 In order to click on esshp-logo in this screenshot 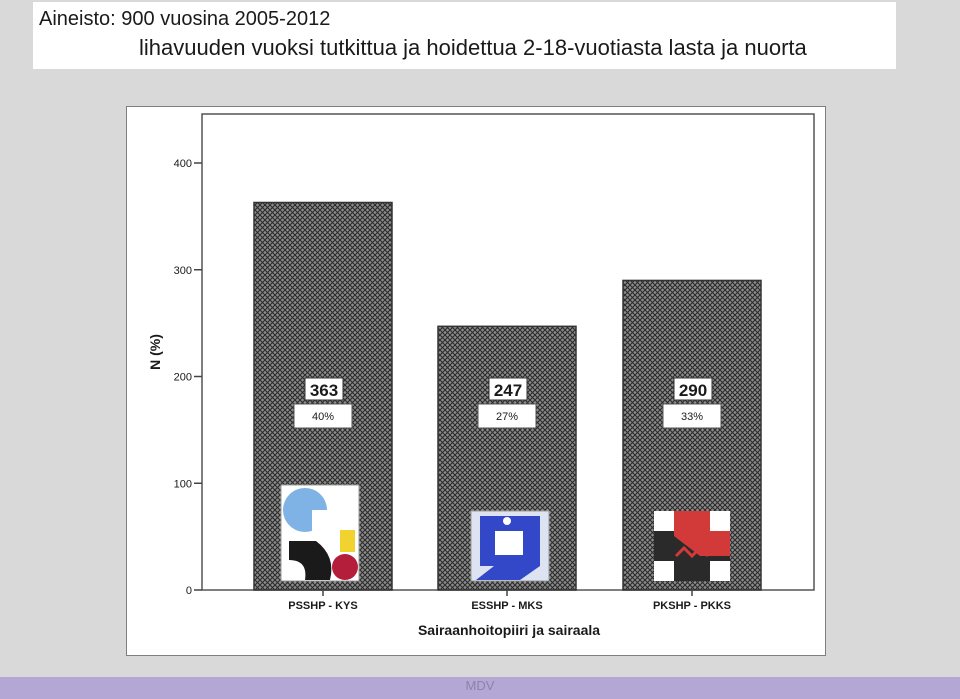, I will do `click(510, 546)`.